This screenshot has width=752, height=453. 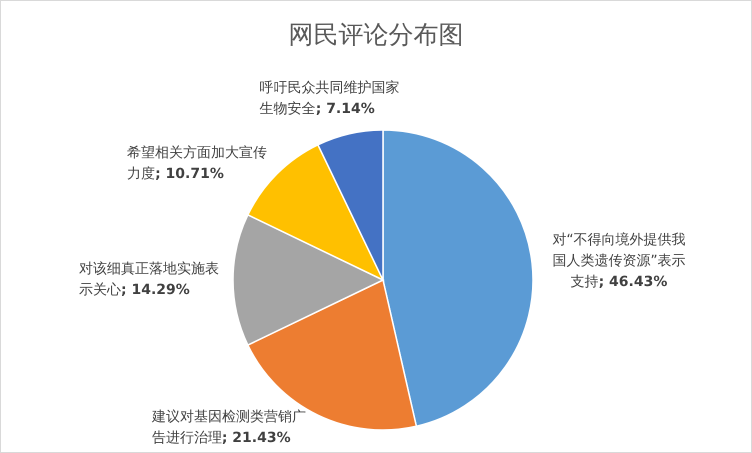 I want to click on data-label: ; 7.14%, so click(x=345, y=109).